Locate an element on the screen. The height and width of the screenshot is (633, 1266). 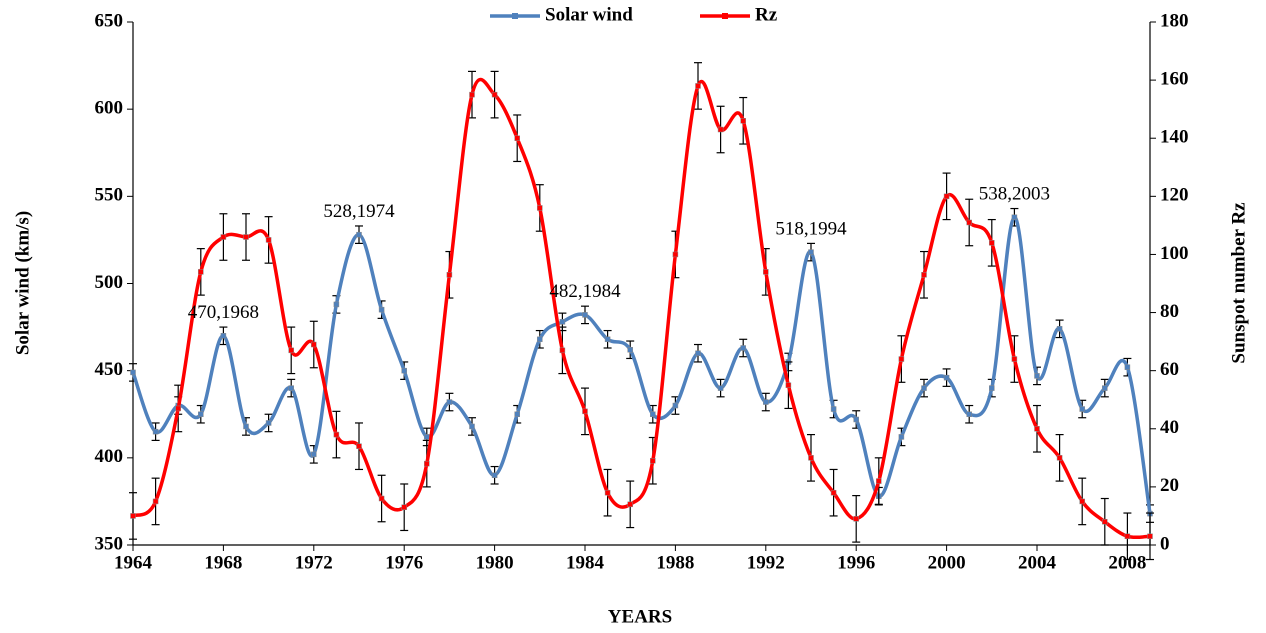
annotation: 538,2003 is located at coordinates (1014, 194).